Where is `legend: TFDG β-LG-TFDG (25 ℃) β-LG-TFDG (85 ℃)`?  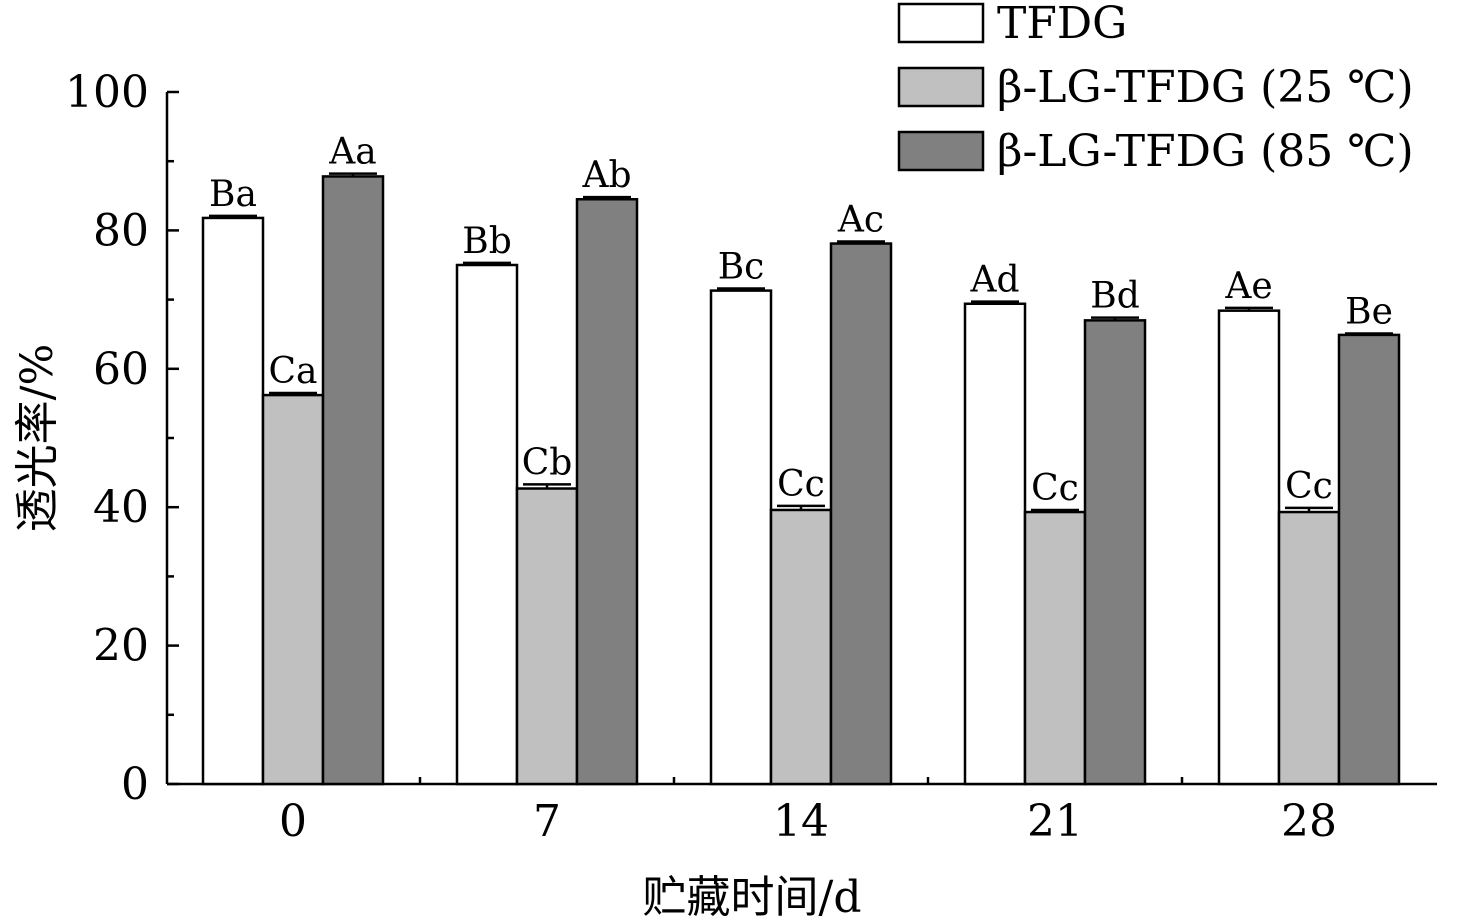
legend: TFDG β-LG-TFDG (25 ℃) β-LG-TFDG (85 ℃) is located at coordinates (1155, 88).